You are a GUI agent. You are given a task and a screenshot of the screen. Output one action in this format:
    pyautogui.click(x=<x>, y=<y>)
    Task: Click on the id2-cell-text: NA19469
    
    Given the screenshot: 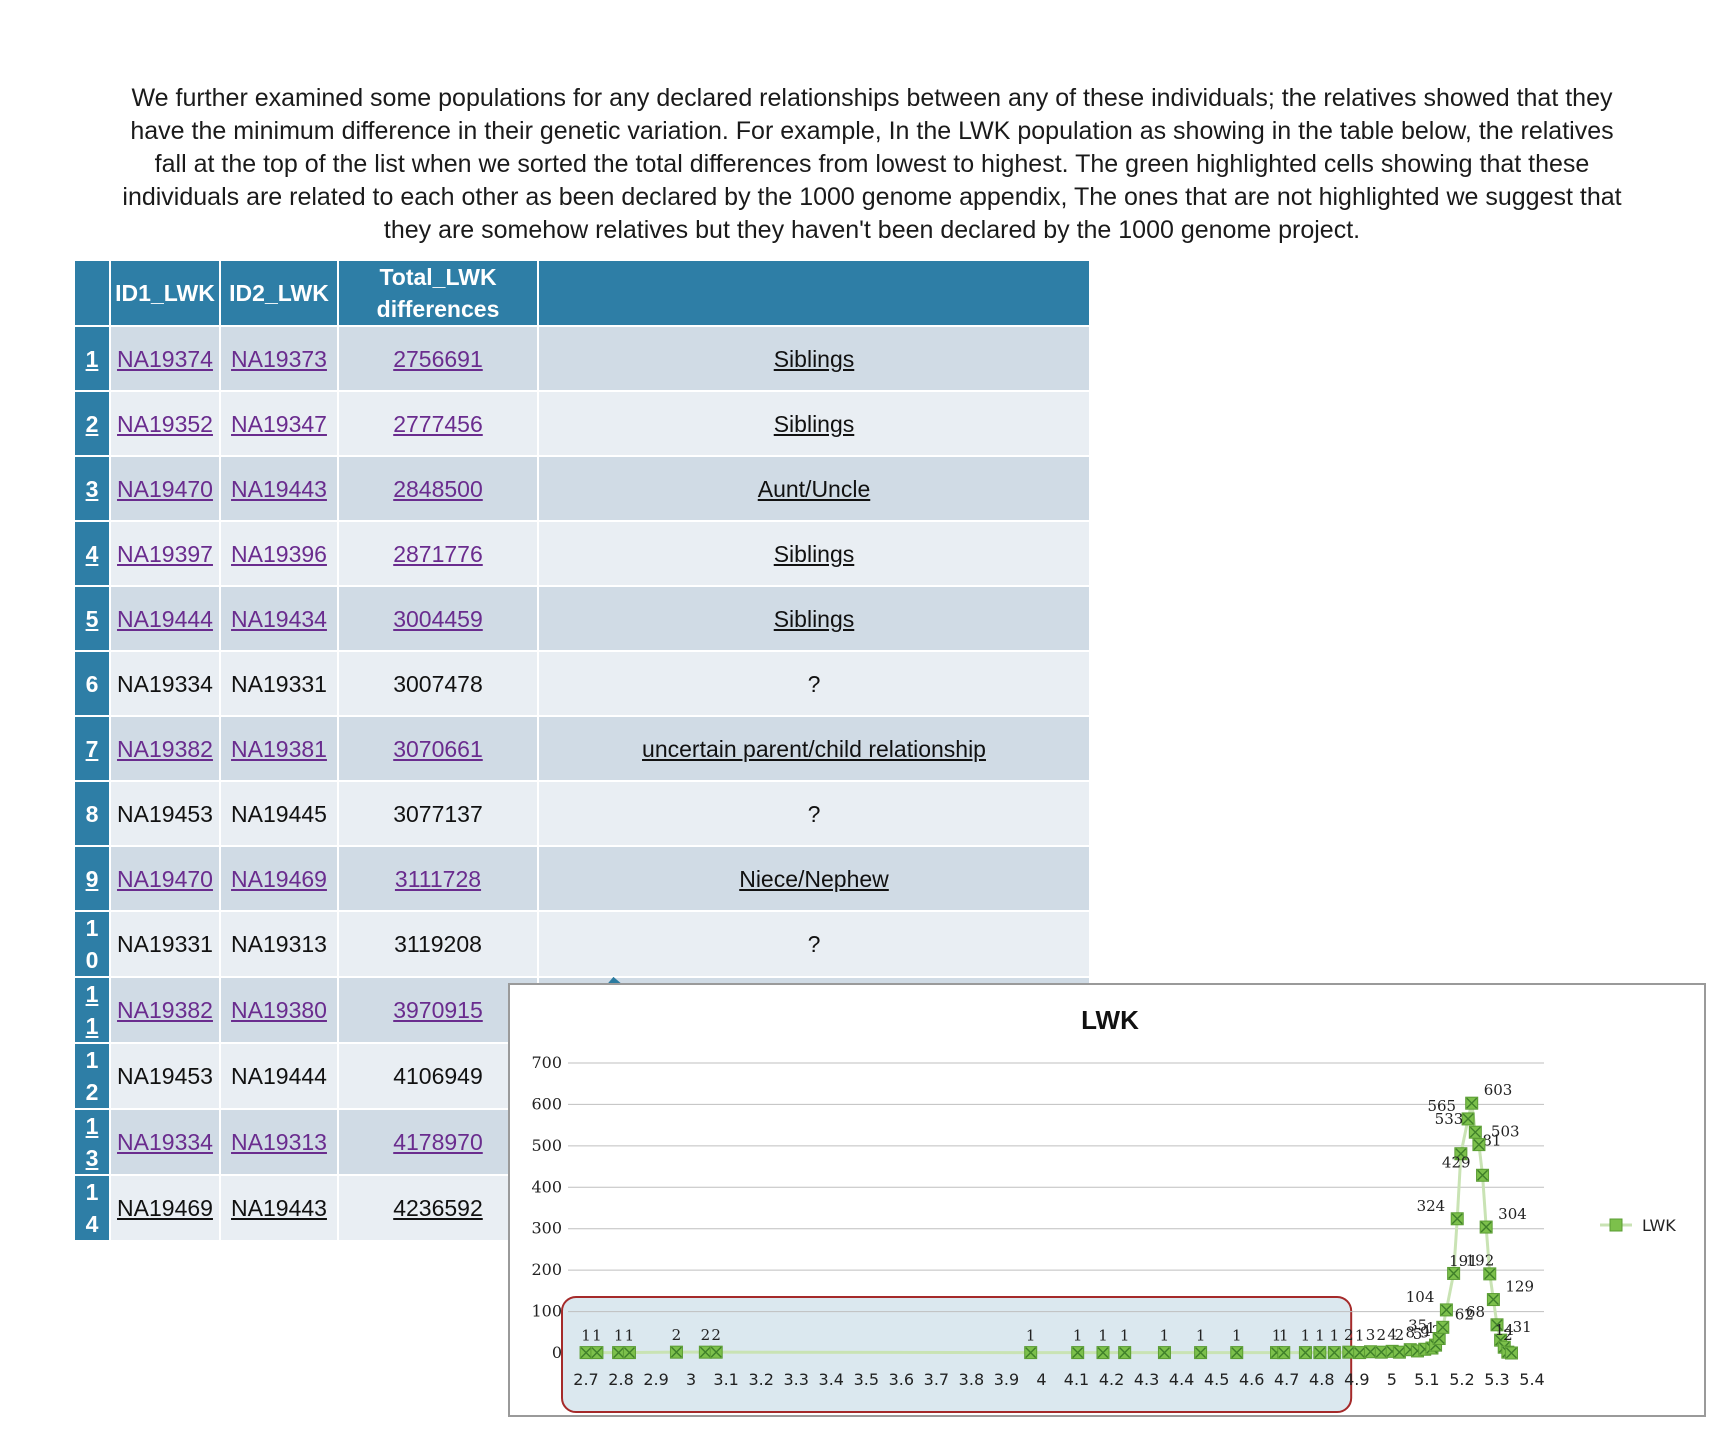 What is the action you would take?
    pyautogui.click(x=279, y=878)
    